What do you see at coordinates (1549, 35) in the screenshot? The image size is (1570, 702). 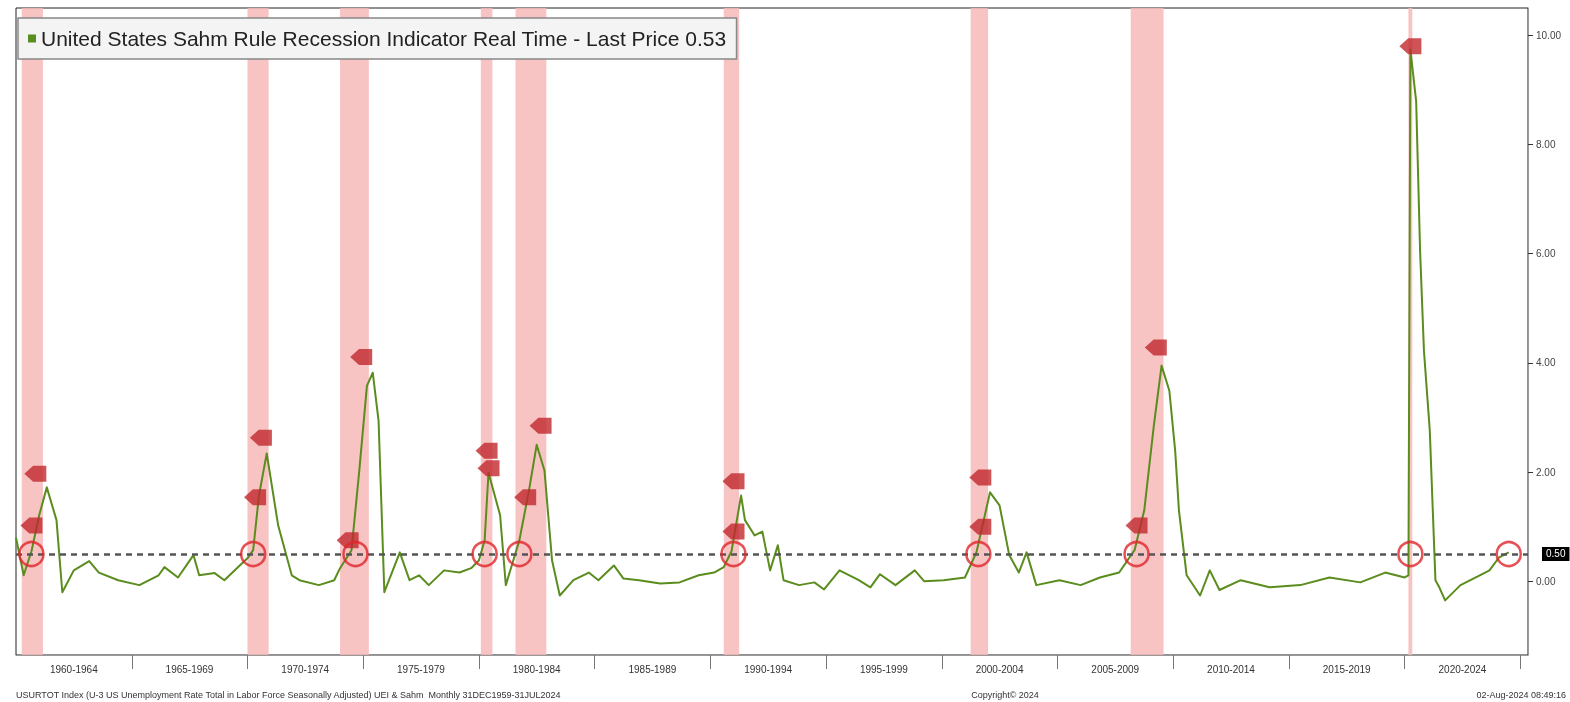 I see `y-tick-label: 10.00` at bounding box center [1549, 35].